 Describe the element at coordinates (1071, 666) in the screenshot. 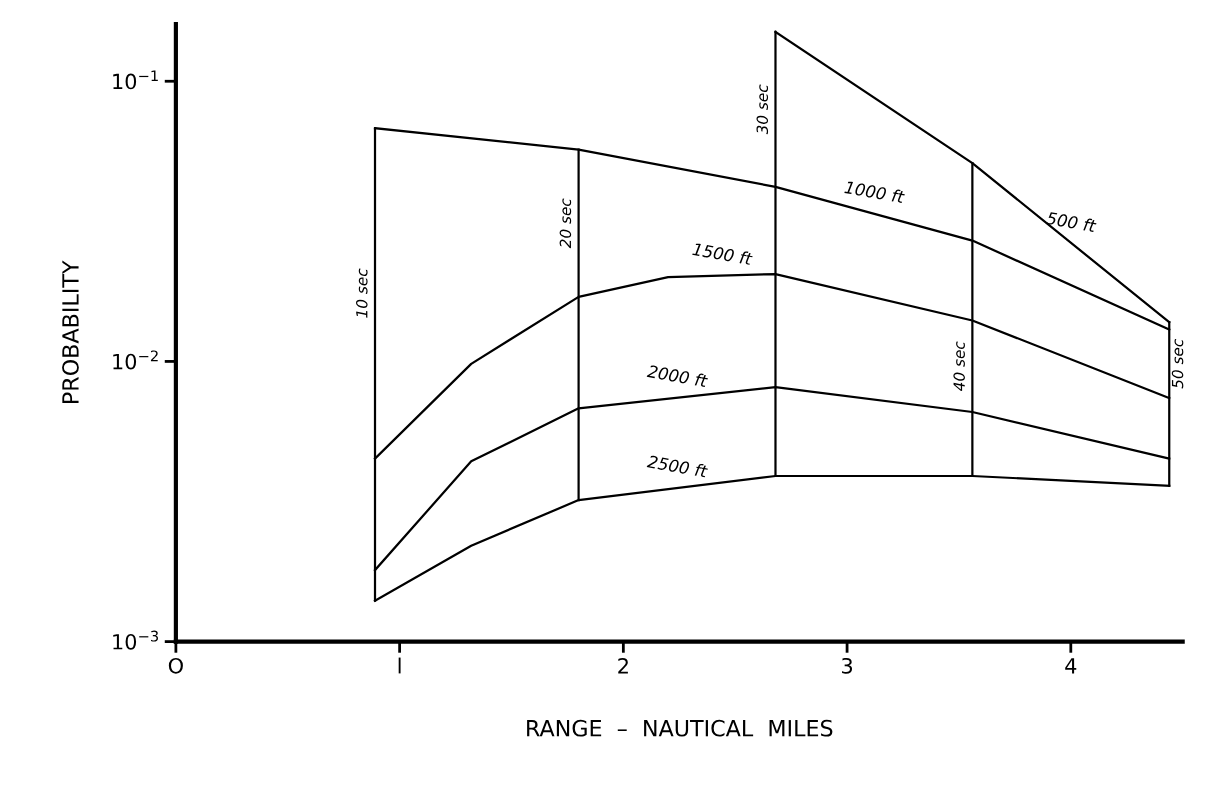

I see `x-tick-label: 4` at that location.